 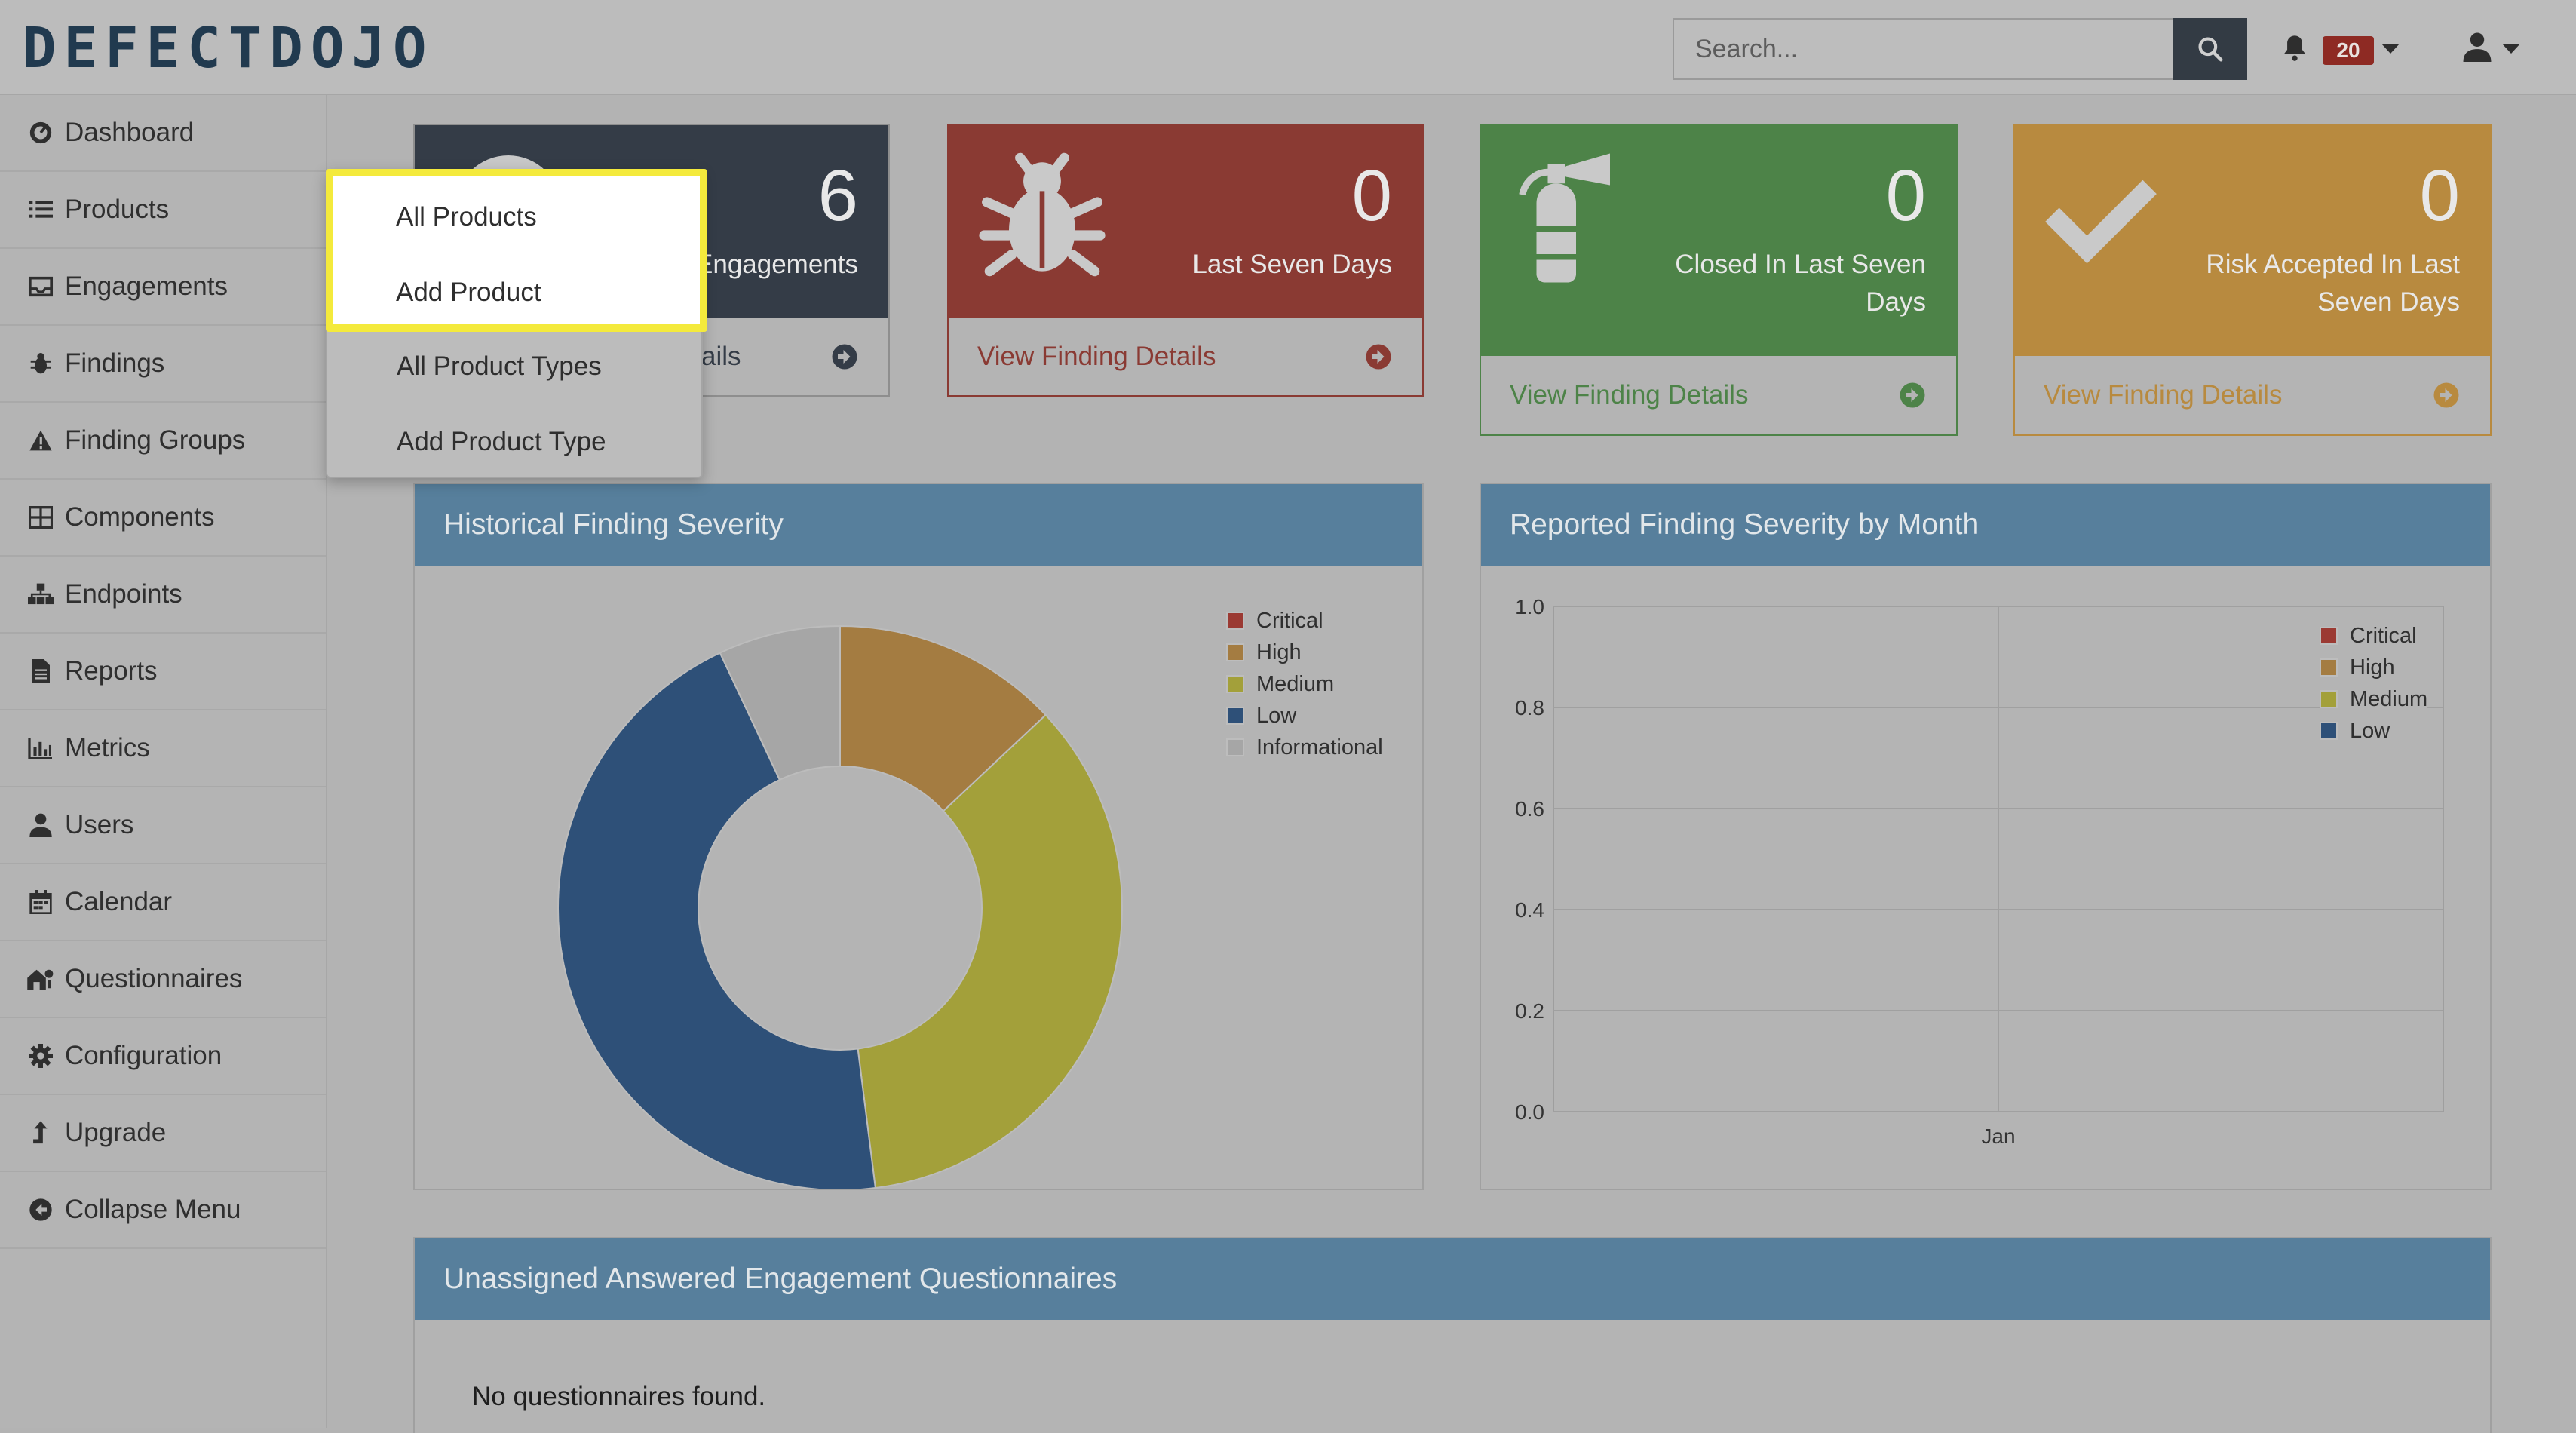 I want to click on sidebar-item-calendar: Calendar, so click(x=163, y=902).